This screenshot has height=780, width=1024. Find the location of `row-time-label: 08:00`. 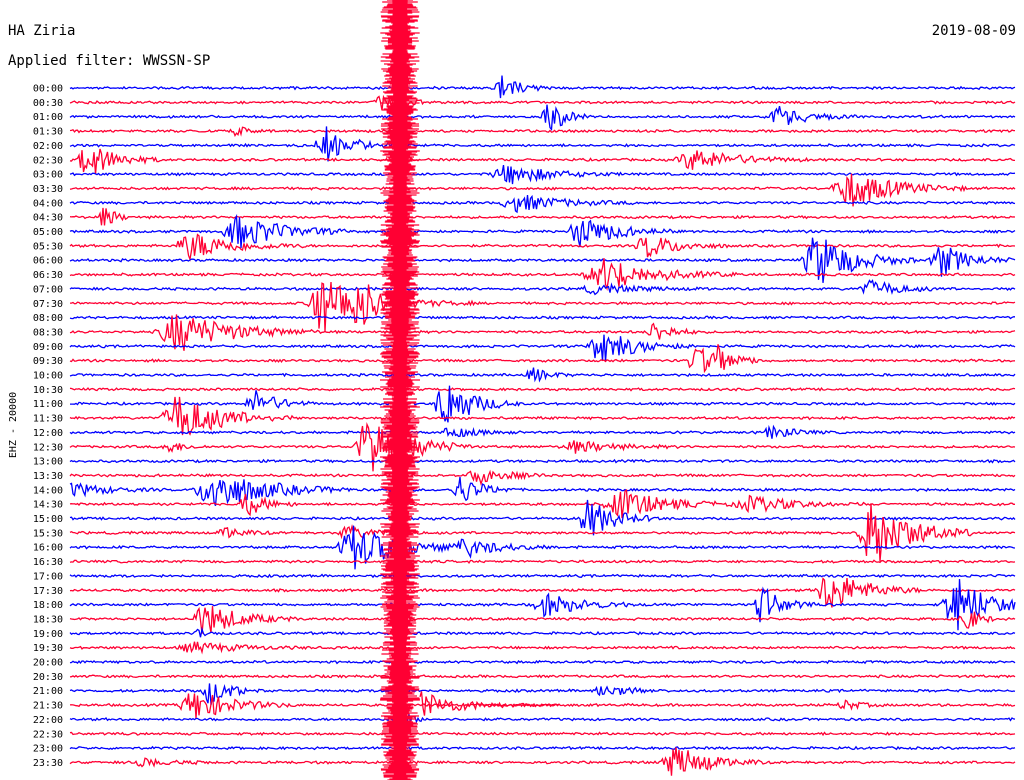

row-time-label: 08:00 is located at coordinates (48, 318).